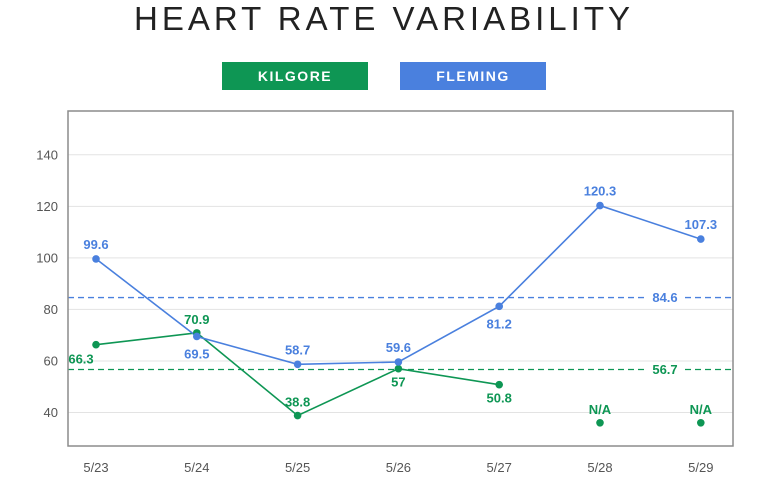  What do you see at coordinates (95, 467) in the screenshot?
I see `x-tick-label: 5/23` at bounding box center [95, 467].